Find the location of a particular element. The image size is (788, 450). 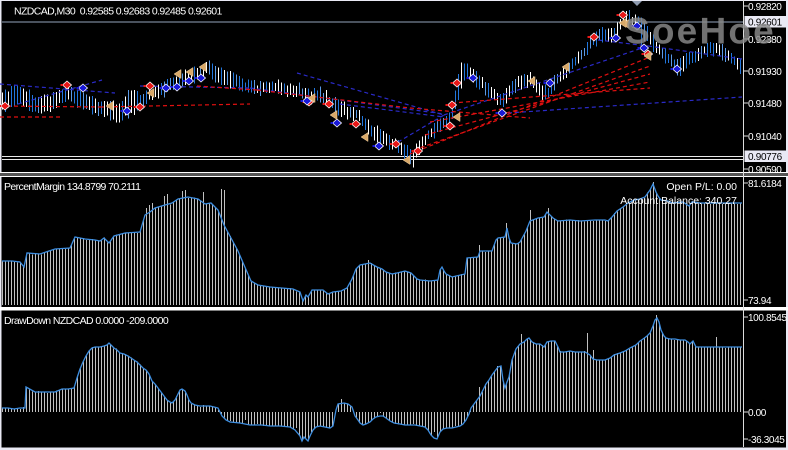

svg-text: 73.94 is located at coordinates (760, 301).